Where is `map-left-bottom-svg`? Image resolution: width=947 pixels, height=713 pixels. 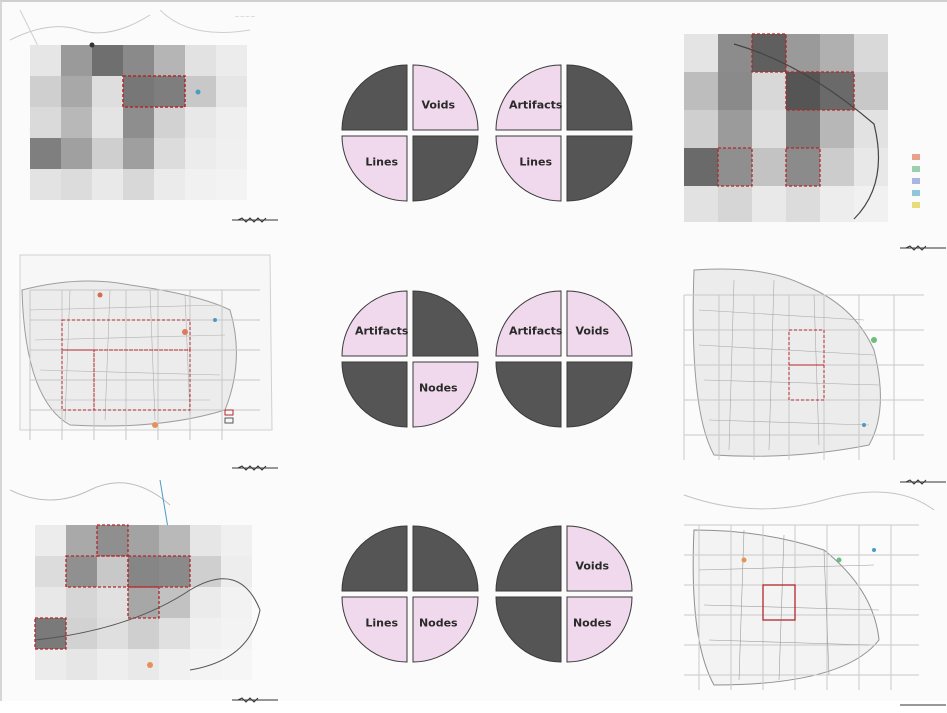
map-left-bottom-svg is located at coordinates (135, 580).